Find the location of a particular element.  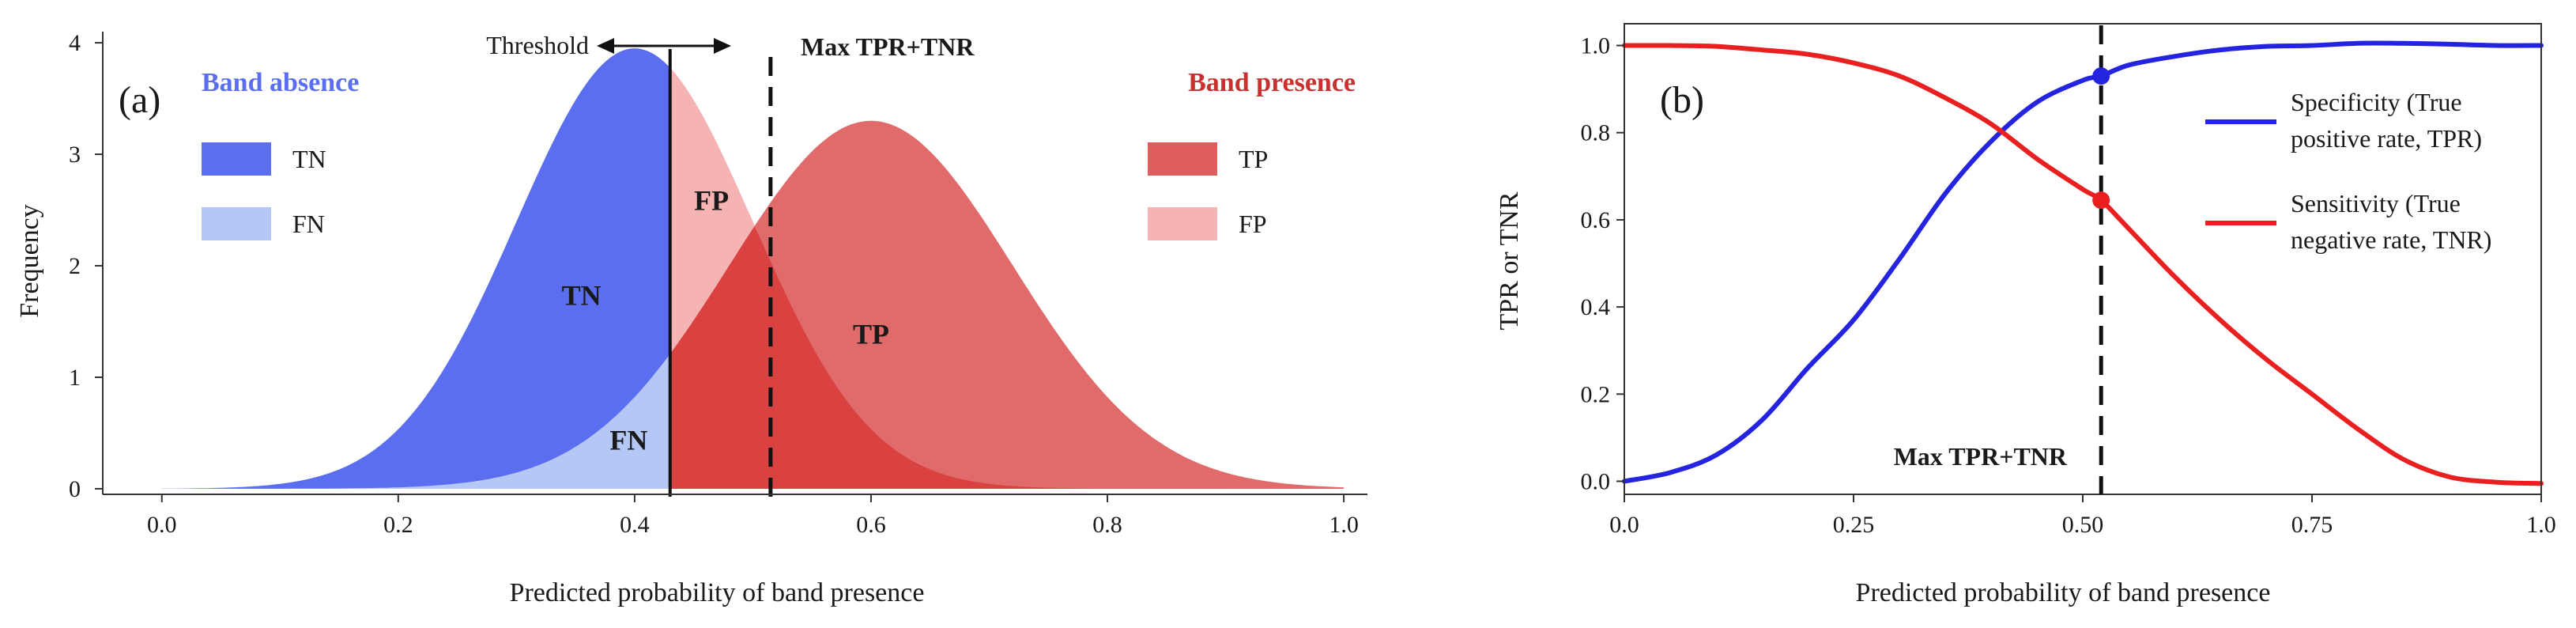

panel-a-x-axis-label: Predicted probability of band presence is located at coordinates (717, 592).